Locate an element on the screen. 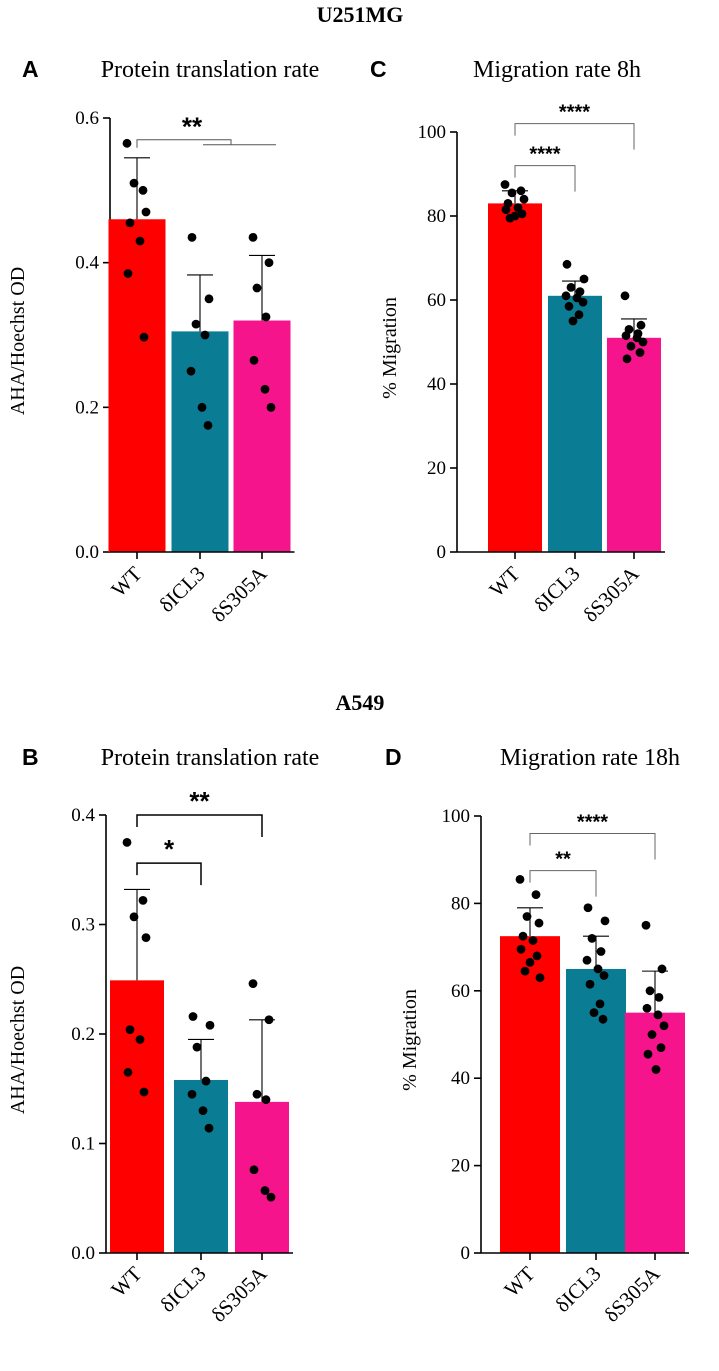 The height and width of the screenshot is (1371, 719). panel-c-y-tick-label: 100 is located at coordinates (432, 132).